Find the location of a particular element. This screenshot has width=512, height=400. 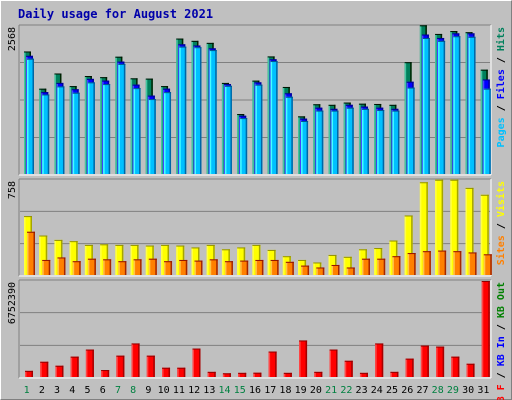

bar-pages-day-20-highlight is located at coordinates (317, 142).